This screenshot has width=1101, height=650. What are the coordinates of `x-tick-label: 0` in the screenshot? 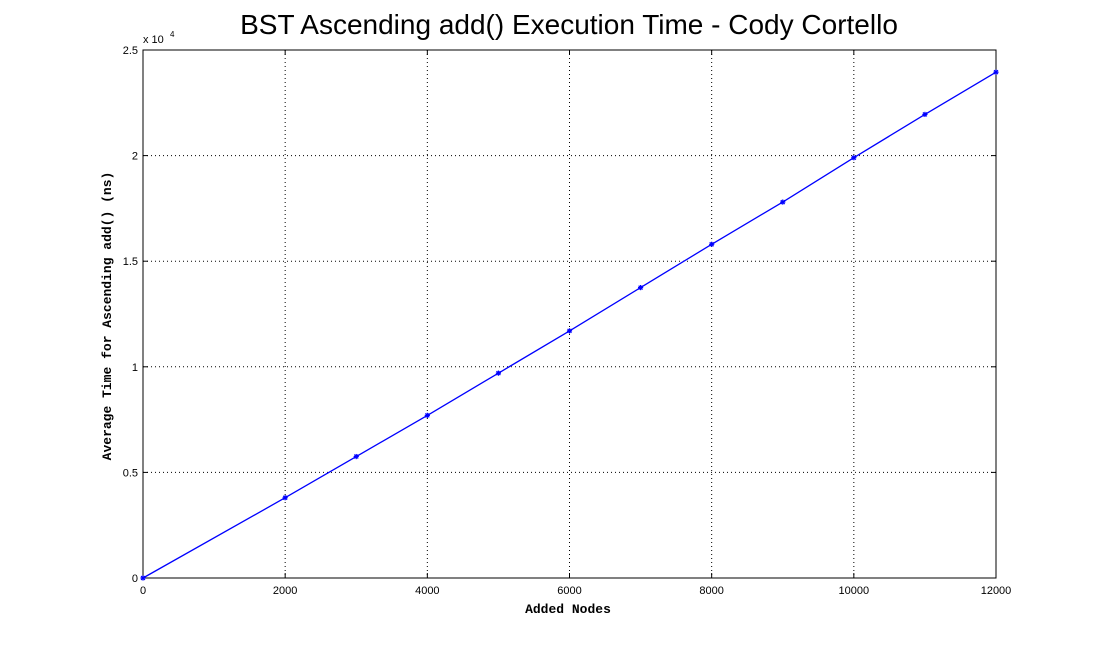 It's located at (143, 591).